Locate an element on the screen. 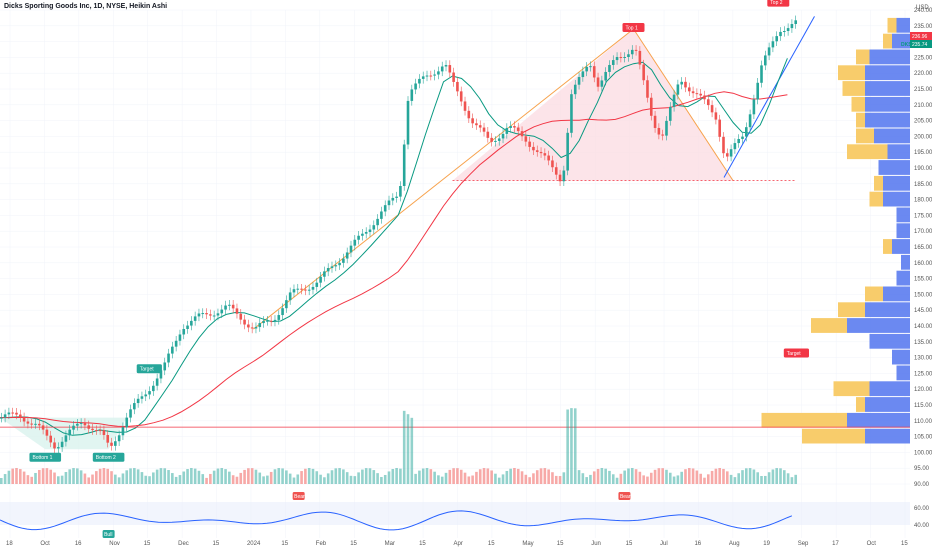 The height and width of the screenshot is (555, 932). annotation-label: Top 1 is located at coordinates (632, 28).